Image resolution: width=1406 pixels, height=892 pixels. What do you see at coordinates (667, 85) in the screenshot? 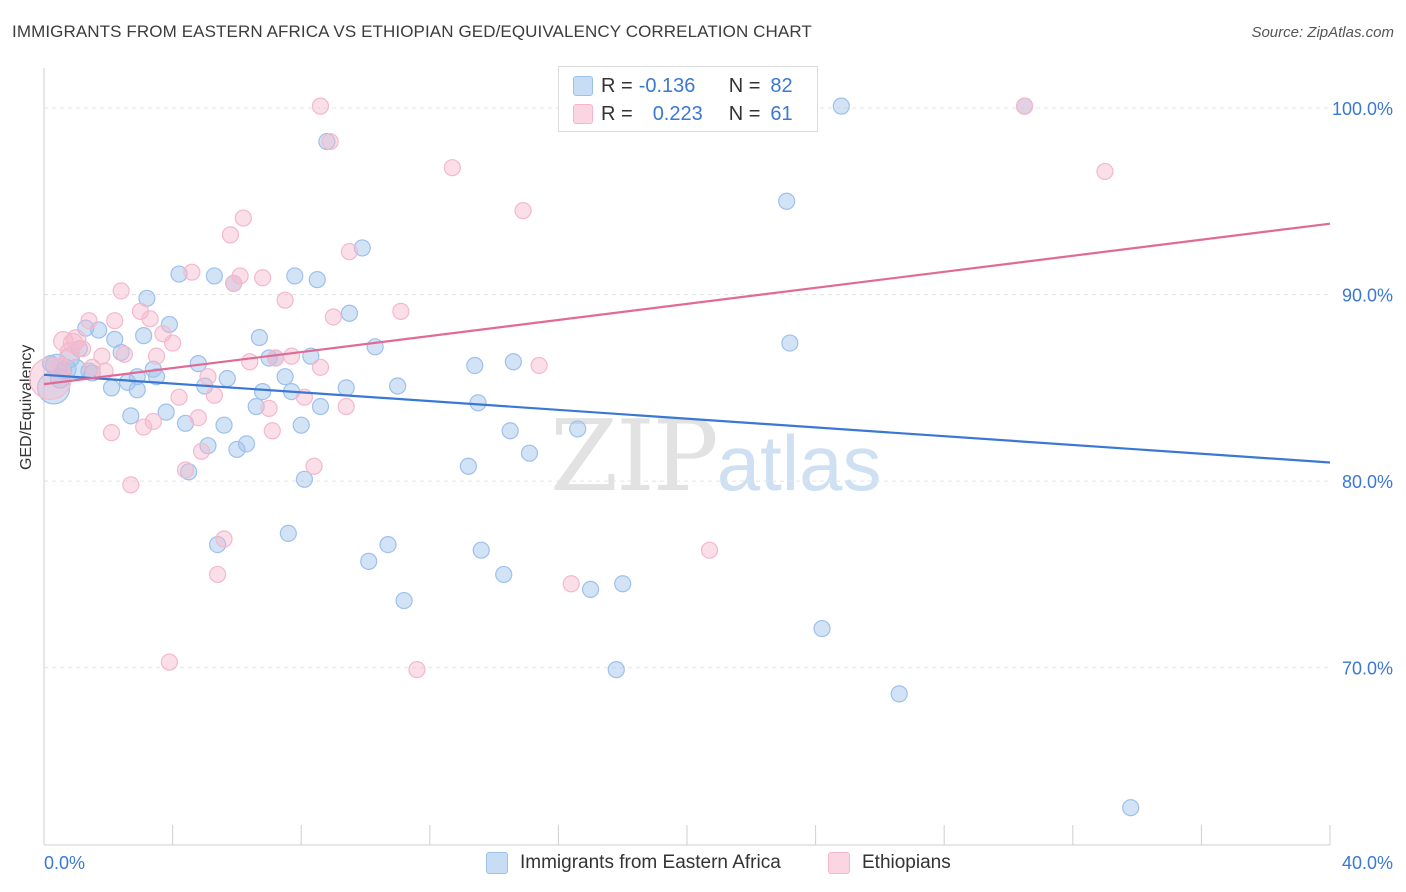
I see `legend-r-value: -0.136` at bounding box center [667, 85].